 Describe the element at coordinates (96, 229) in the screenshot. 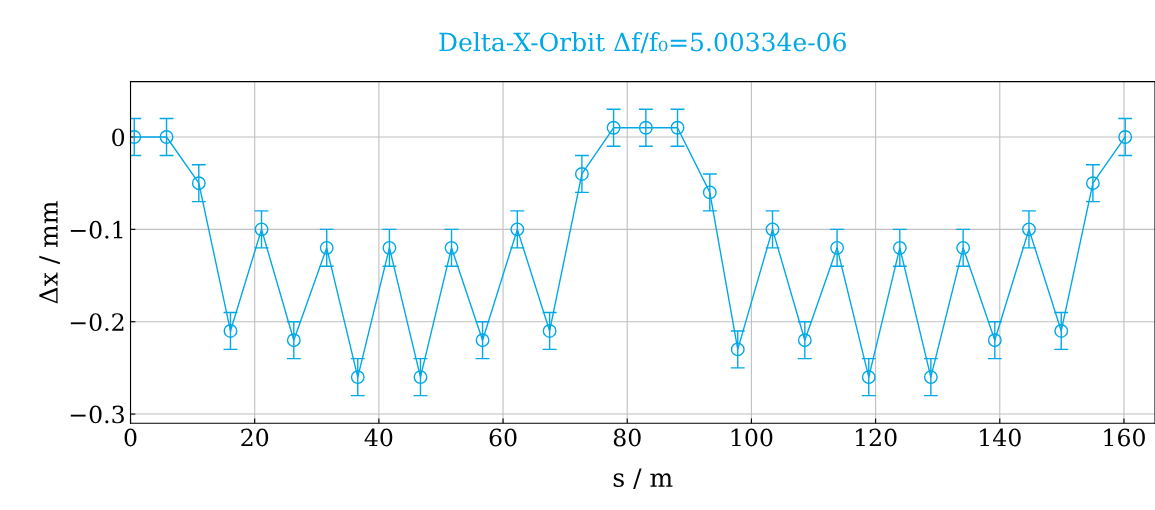

I see `y-tick-label: −0.1` at that location.